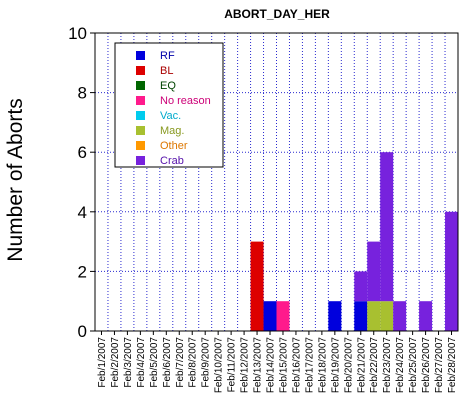 The height and width of the screenshot is (405, 470). Describe the element at coordinates (81, 182) in the screenshot. I see `y-axis-ticks: 0 2 4 6 8 10` at that location.